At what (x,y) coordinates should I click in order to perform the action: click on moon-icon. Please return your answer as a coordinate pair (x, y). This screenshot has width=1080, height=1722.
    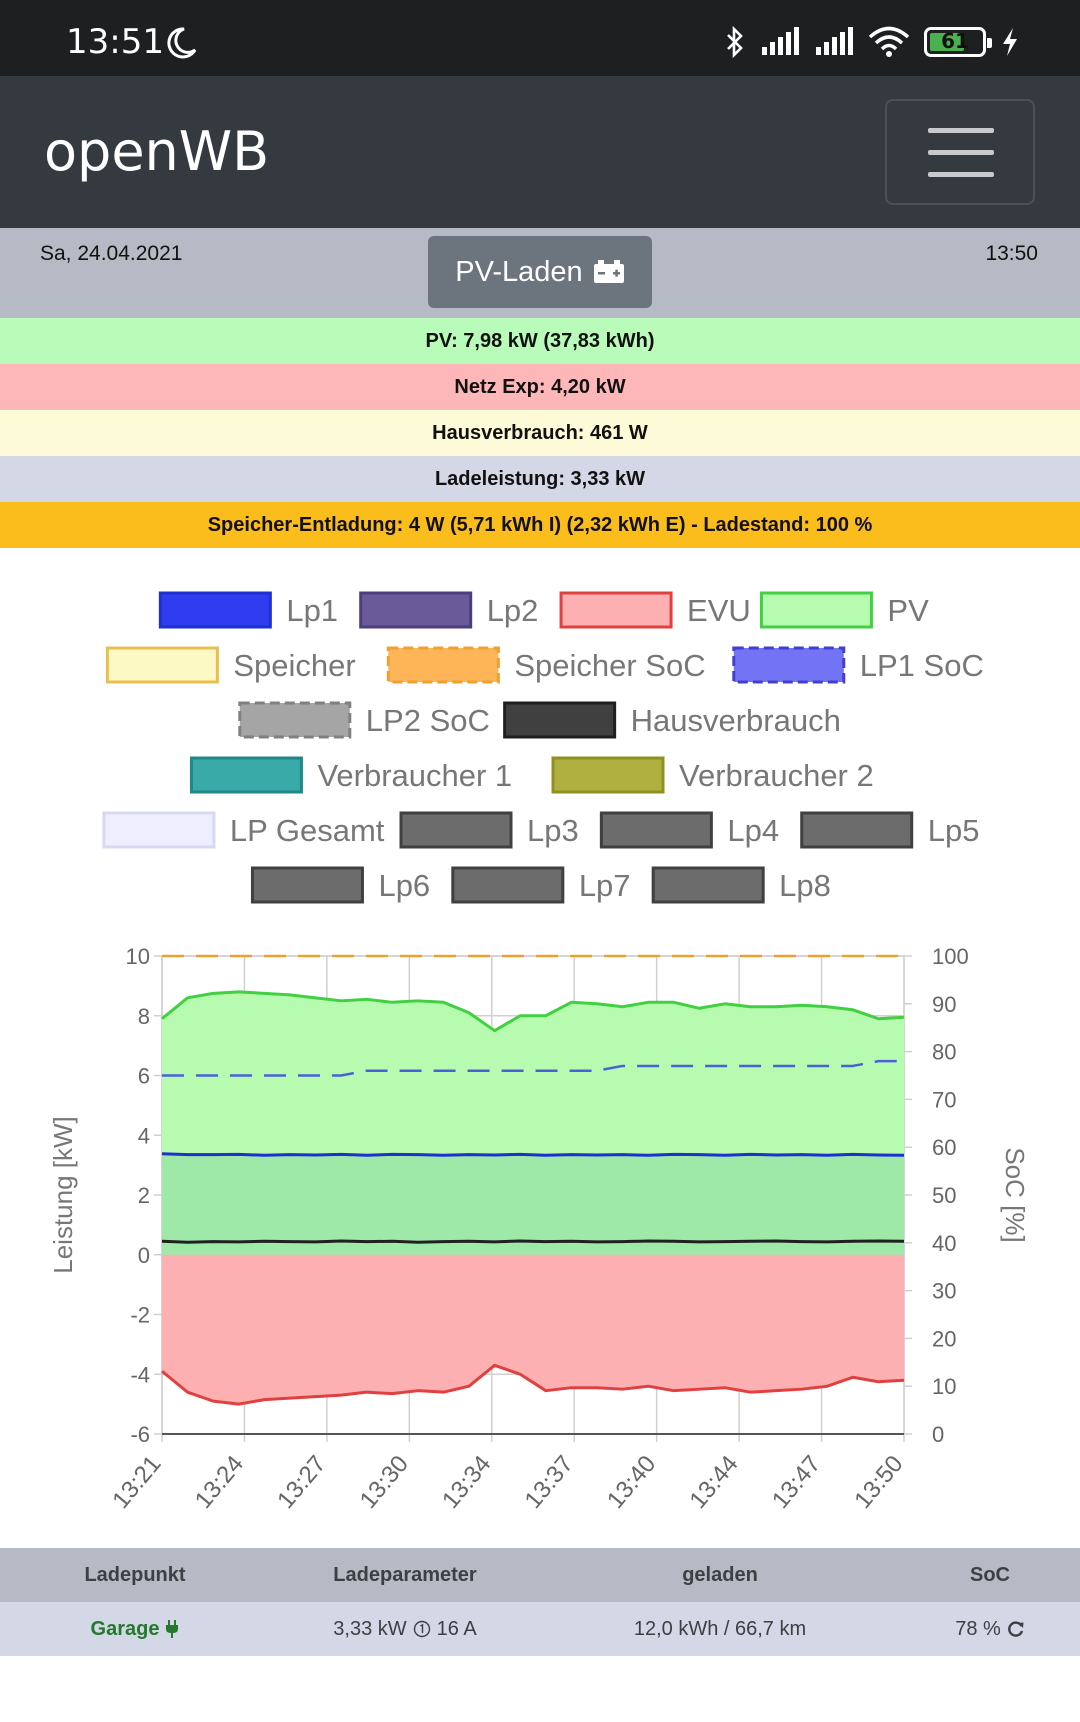
    Looking at the image, I should click on (182, 43).